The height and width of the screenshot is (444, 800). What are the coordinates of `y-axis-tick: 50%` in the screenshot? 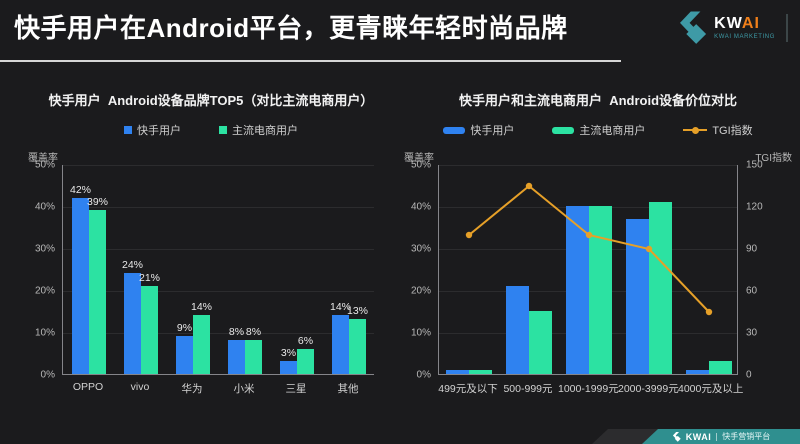 It's located at (44, 165).